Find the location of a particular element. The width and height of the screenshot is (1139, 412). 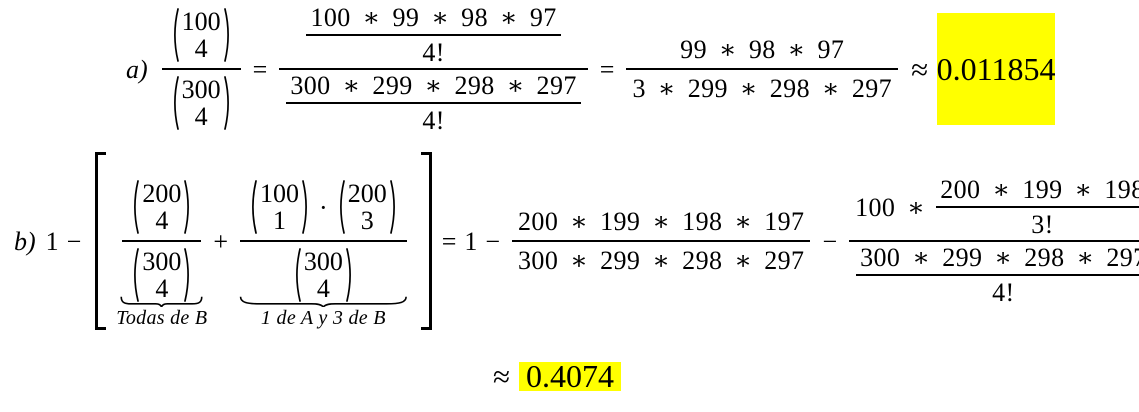

highlighted-result-a: 0.011854 is located at coordinates (996, 69).